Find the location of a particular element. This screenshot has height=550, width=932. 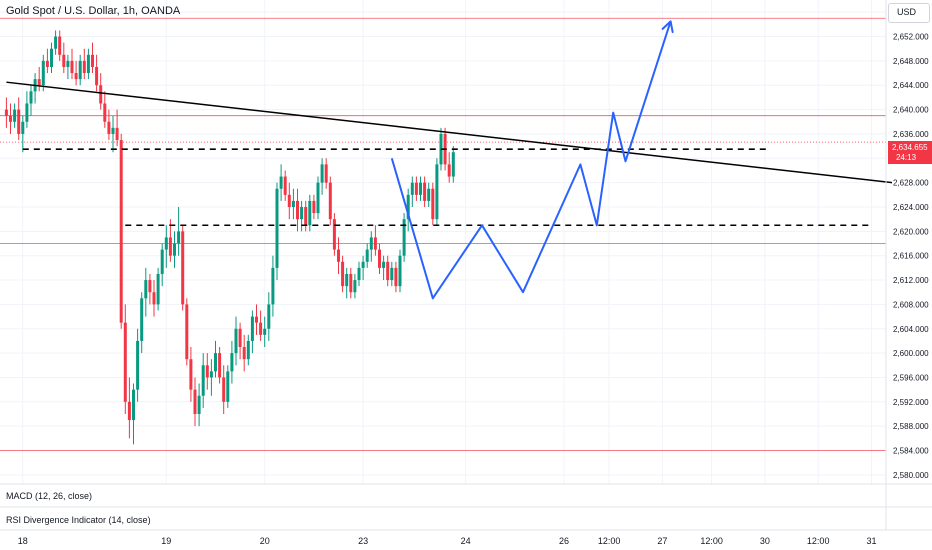

bar-countdown: 24:13 is located at coordinates (906, 157).